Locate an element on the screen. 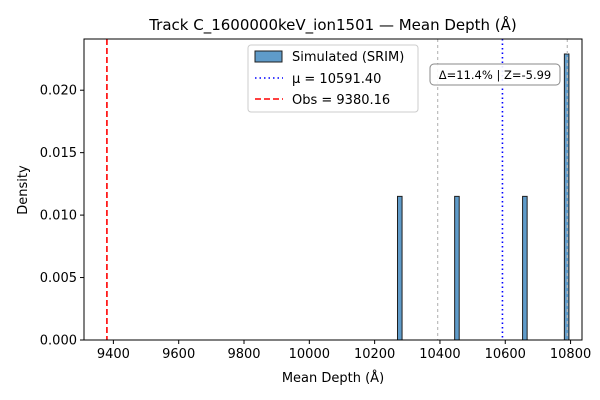 This screenshot has height=400, width=600. stats-annotation: Δ=11.4% | Z=-5.99 is located at coordinates (495, 74).